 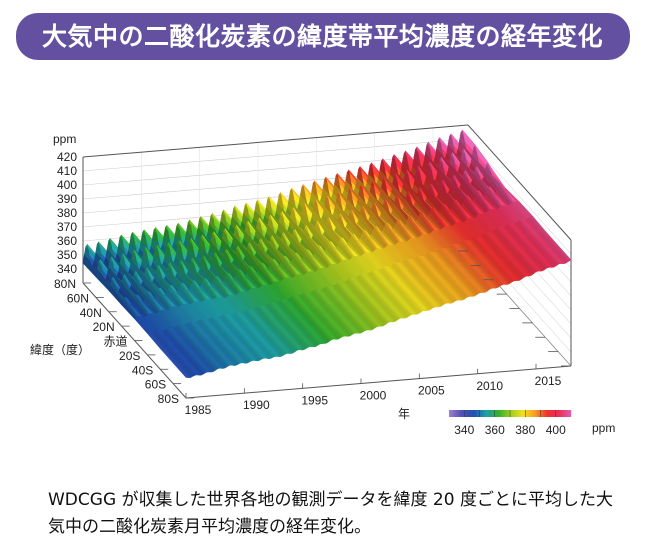 What do you see at coordinates (91, 313) in the screenshot?
I see `lat-tick-label: 40N` at bounding box center [91, 313].